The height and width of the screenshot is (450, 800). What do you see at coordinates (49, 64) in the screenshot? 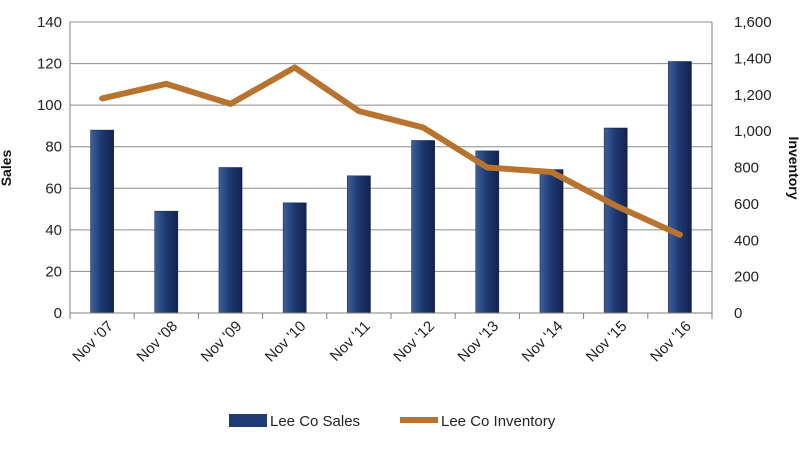
I see `y-tick-label: 120` at bounding box center [49, 64].